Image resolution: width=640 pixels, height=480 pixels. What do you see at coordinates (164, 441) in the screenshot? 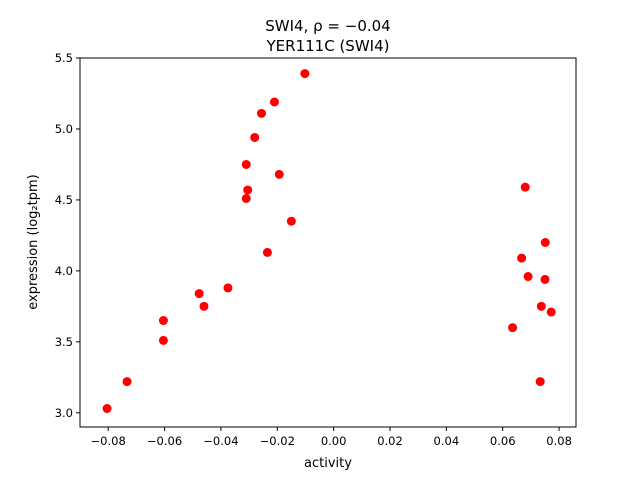
I see `x-tick-label: −0.06` at bounding box center [164, 441].